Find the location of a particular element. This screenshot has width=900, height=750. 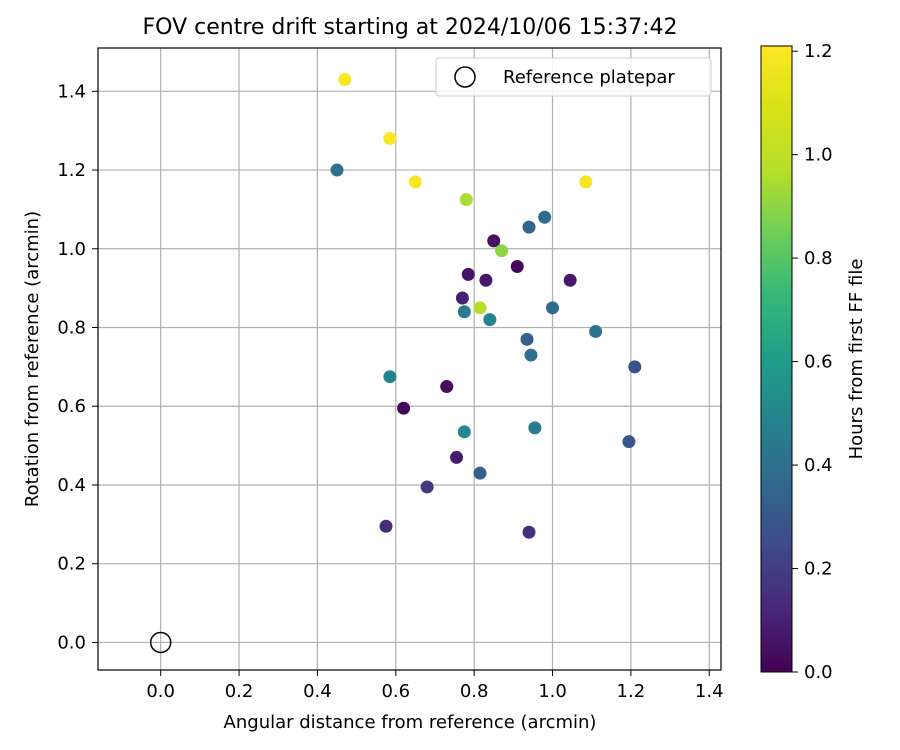

y-tick-label: 1.2 is located at coordinates (71, 170).